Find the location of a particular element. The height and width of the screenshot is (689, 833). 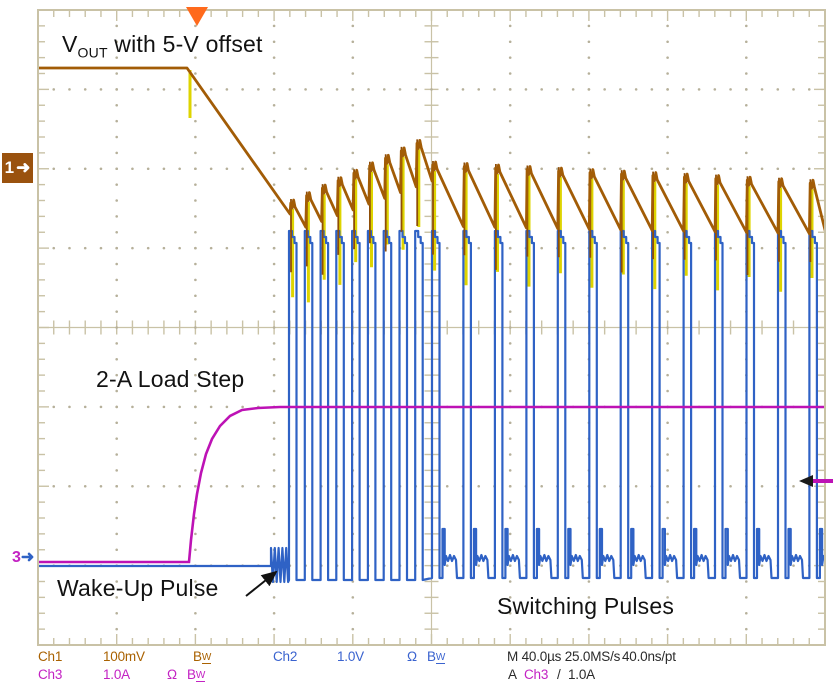

wakeup-annotation-arrow-icon is located at coordinates (261, 583).